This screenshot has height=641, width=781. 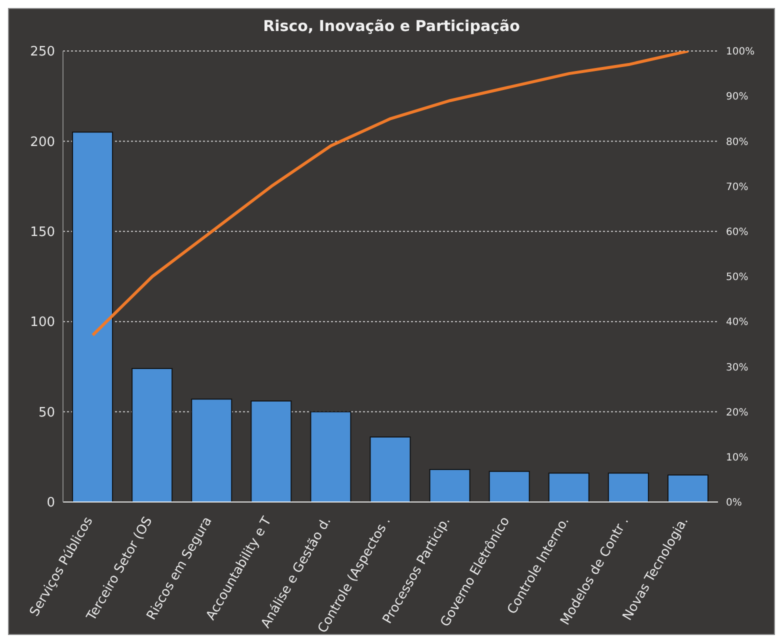 I want to click on y2-tick-label: 20%, so click(x=737, y=412).